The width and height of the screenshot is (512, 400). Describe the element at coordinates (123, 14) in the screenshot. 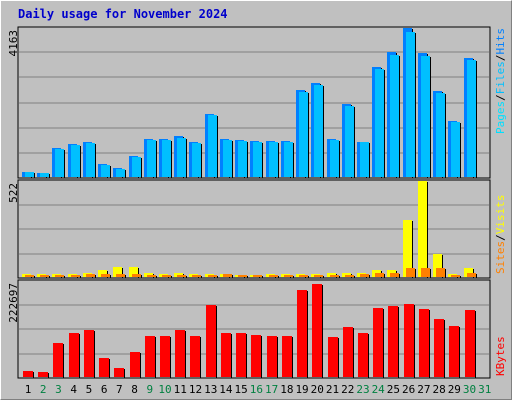

I see `chart-title: Daily usage for November 2024` at that location.